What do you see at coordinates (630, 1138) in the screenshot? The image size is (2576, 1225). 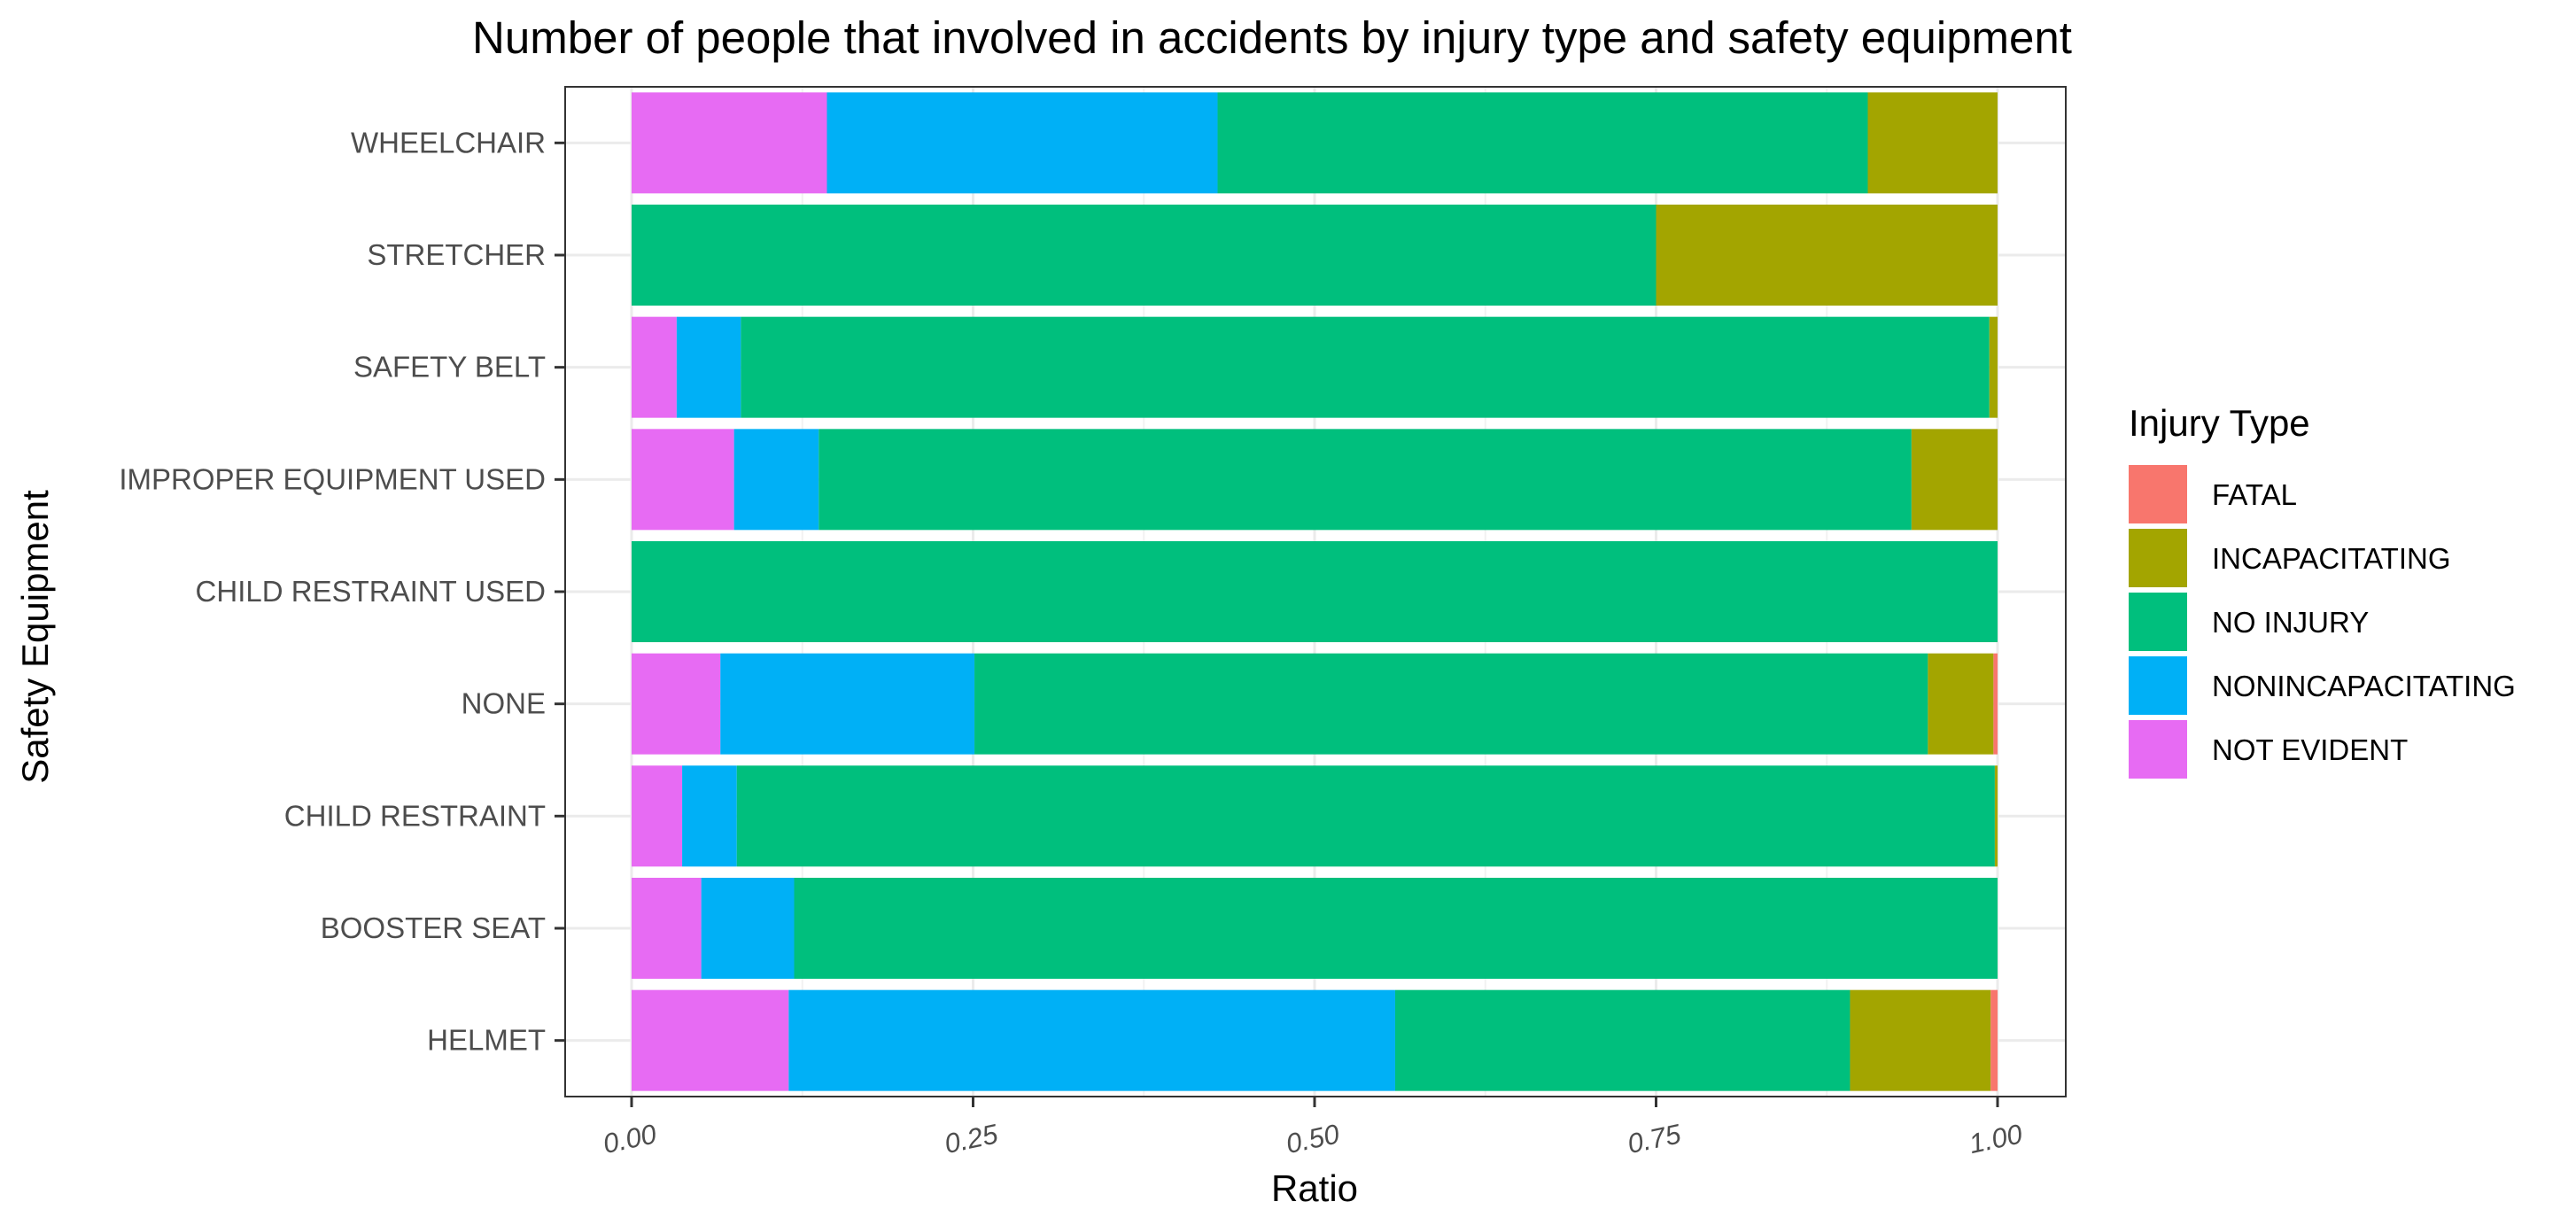 I see `x-tick-label: 0.00` at bounding box center [630, 1138].